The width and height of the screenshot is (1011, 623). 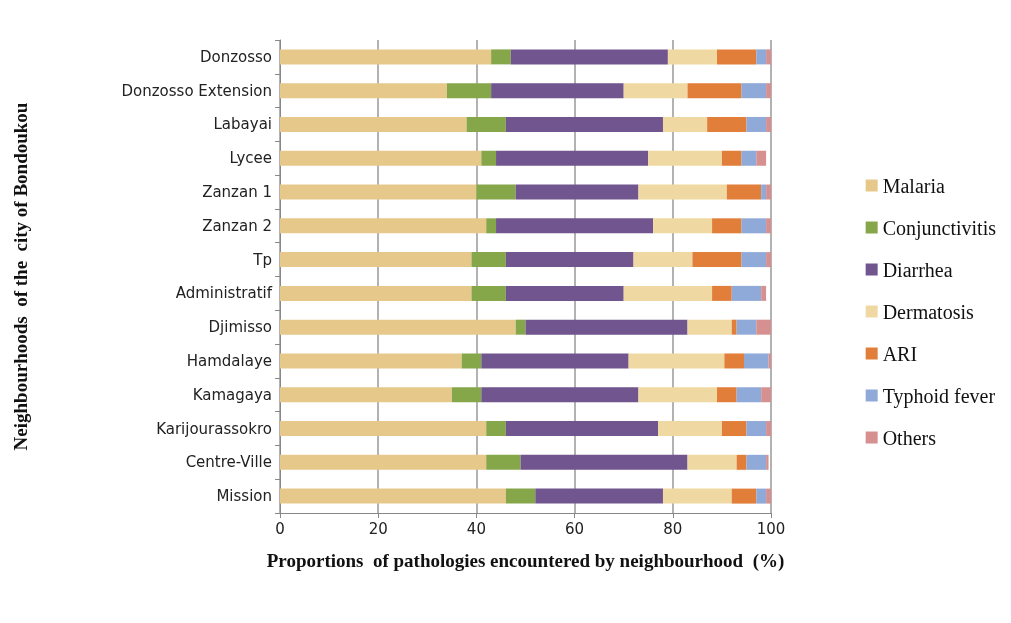 What do you see at coordinates (280, 528) in the screenshot?
I see `x-tick-label: 0` at bounding box center [280, 528].